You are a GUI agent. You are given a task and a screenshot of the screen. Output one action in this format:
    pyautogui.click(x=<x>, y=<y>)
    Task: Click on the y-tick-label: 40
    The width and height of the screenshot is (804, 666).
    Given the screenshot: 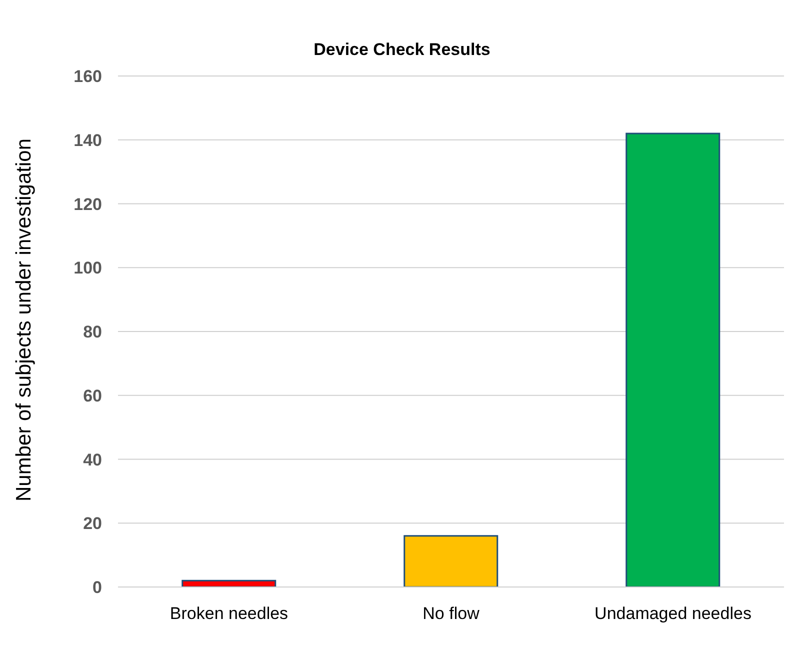 What is the action you would take?
    pyautogui.click(x=92, y=460)
    